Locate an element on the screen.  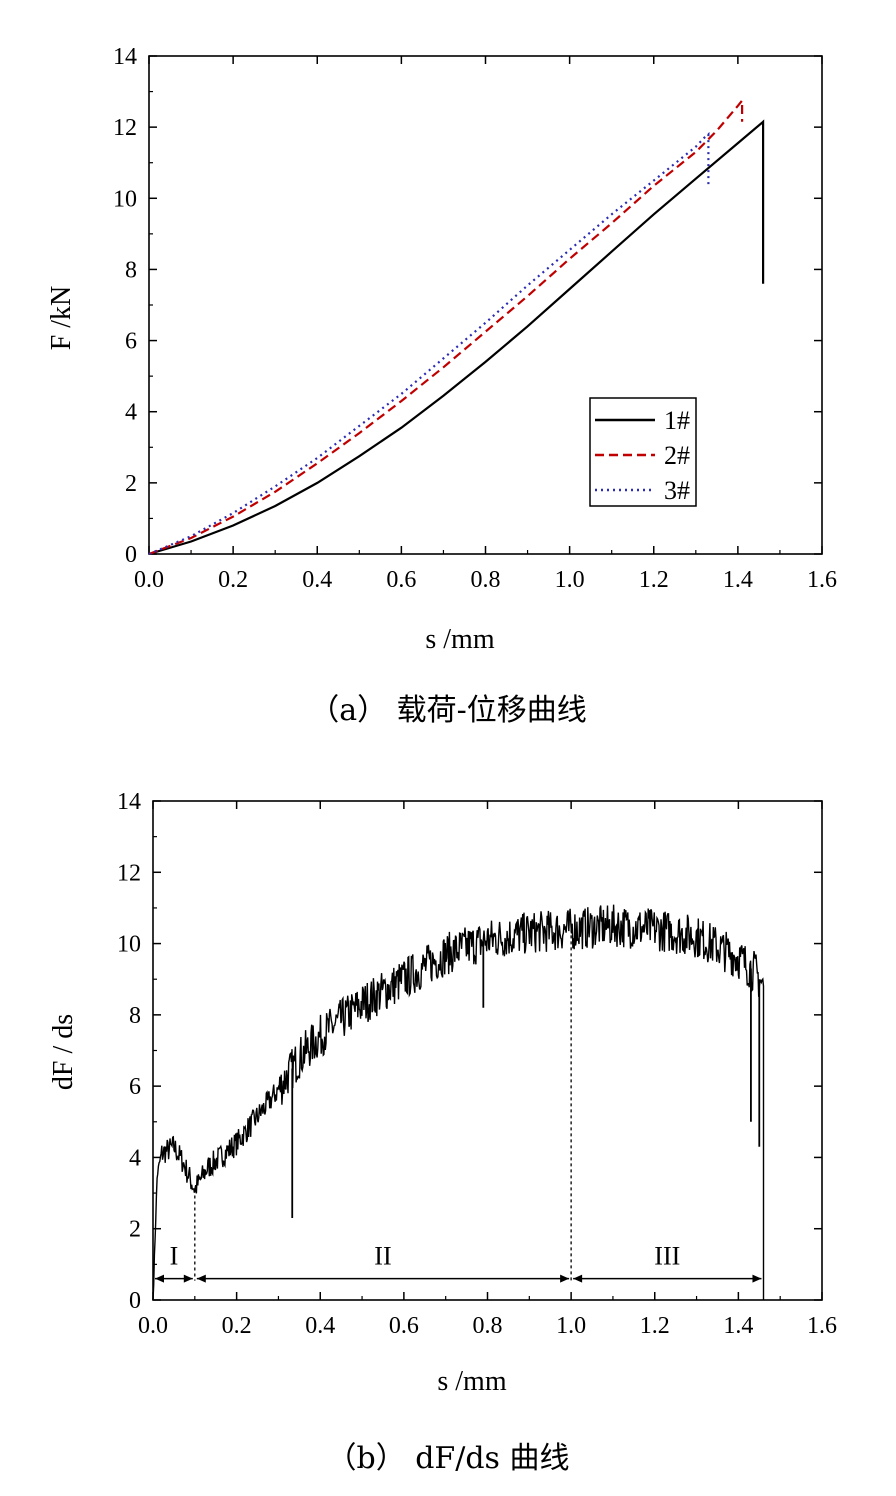
legend-box is located at coordinates (643, 452).